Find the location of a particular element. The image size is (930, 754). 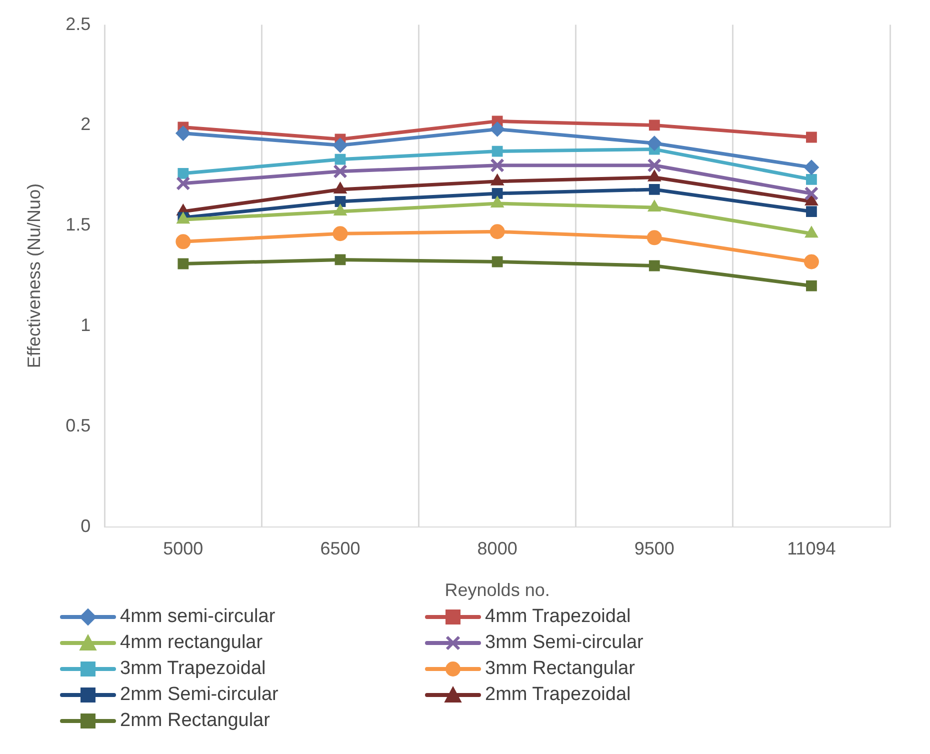

legend-label: 2mm Trapezoidal is located at coordinates (558, 695).